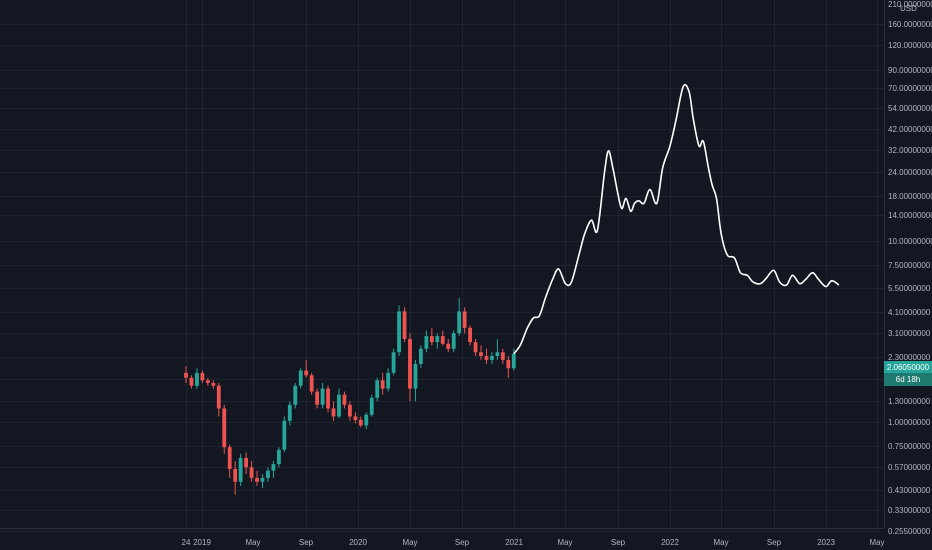 The width and height of the screenshot is (932, 550). Describe the element at coordinates (358, 542) in the screenshot. I see `x-tick-label: 2020` at that location.